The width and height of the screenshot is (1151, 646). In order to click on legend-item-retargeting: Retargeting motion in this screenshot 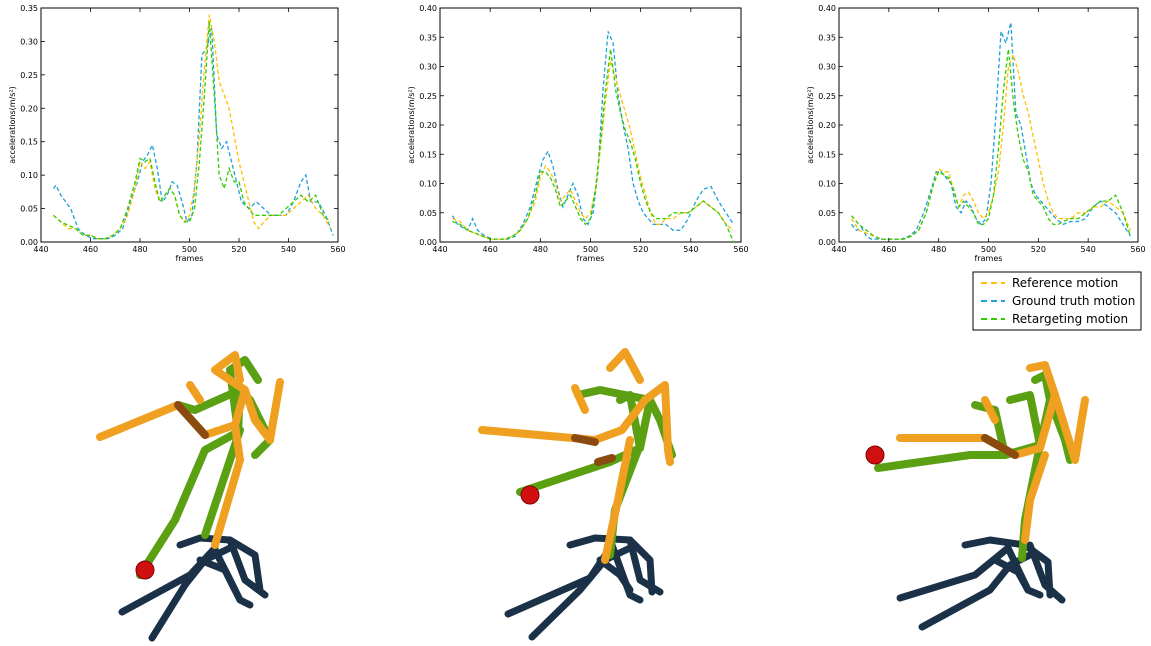, I will do `click(1054, 319)`.